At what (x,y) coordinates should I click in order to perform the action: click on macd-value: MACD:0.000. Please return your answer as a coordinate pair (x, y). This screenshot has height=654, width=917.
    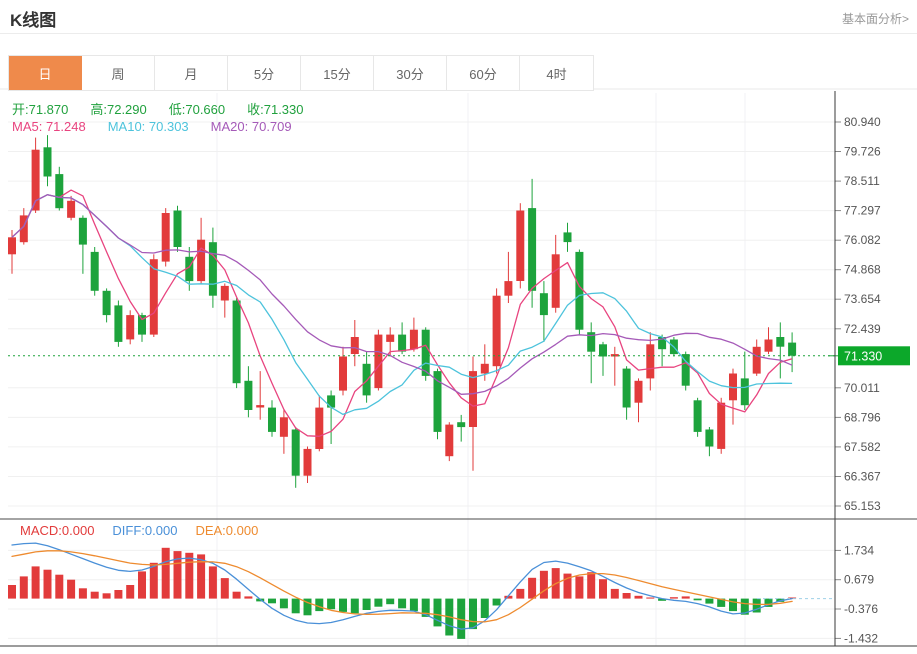
    Looking at the image, I should click on (57, 530).